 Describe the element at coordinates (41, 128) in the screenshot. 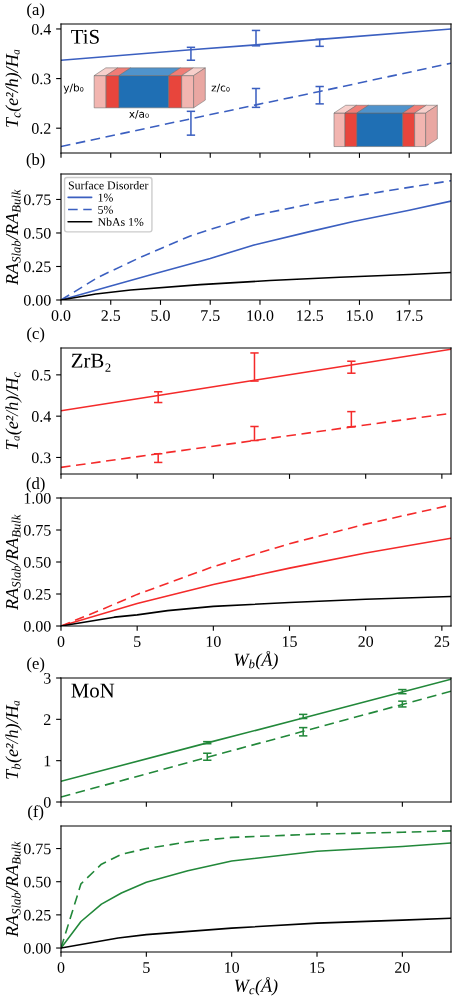

I see `y-tick-label: 0.2` at that location.